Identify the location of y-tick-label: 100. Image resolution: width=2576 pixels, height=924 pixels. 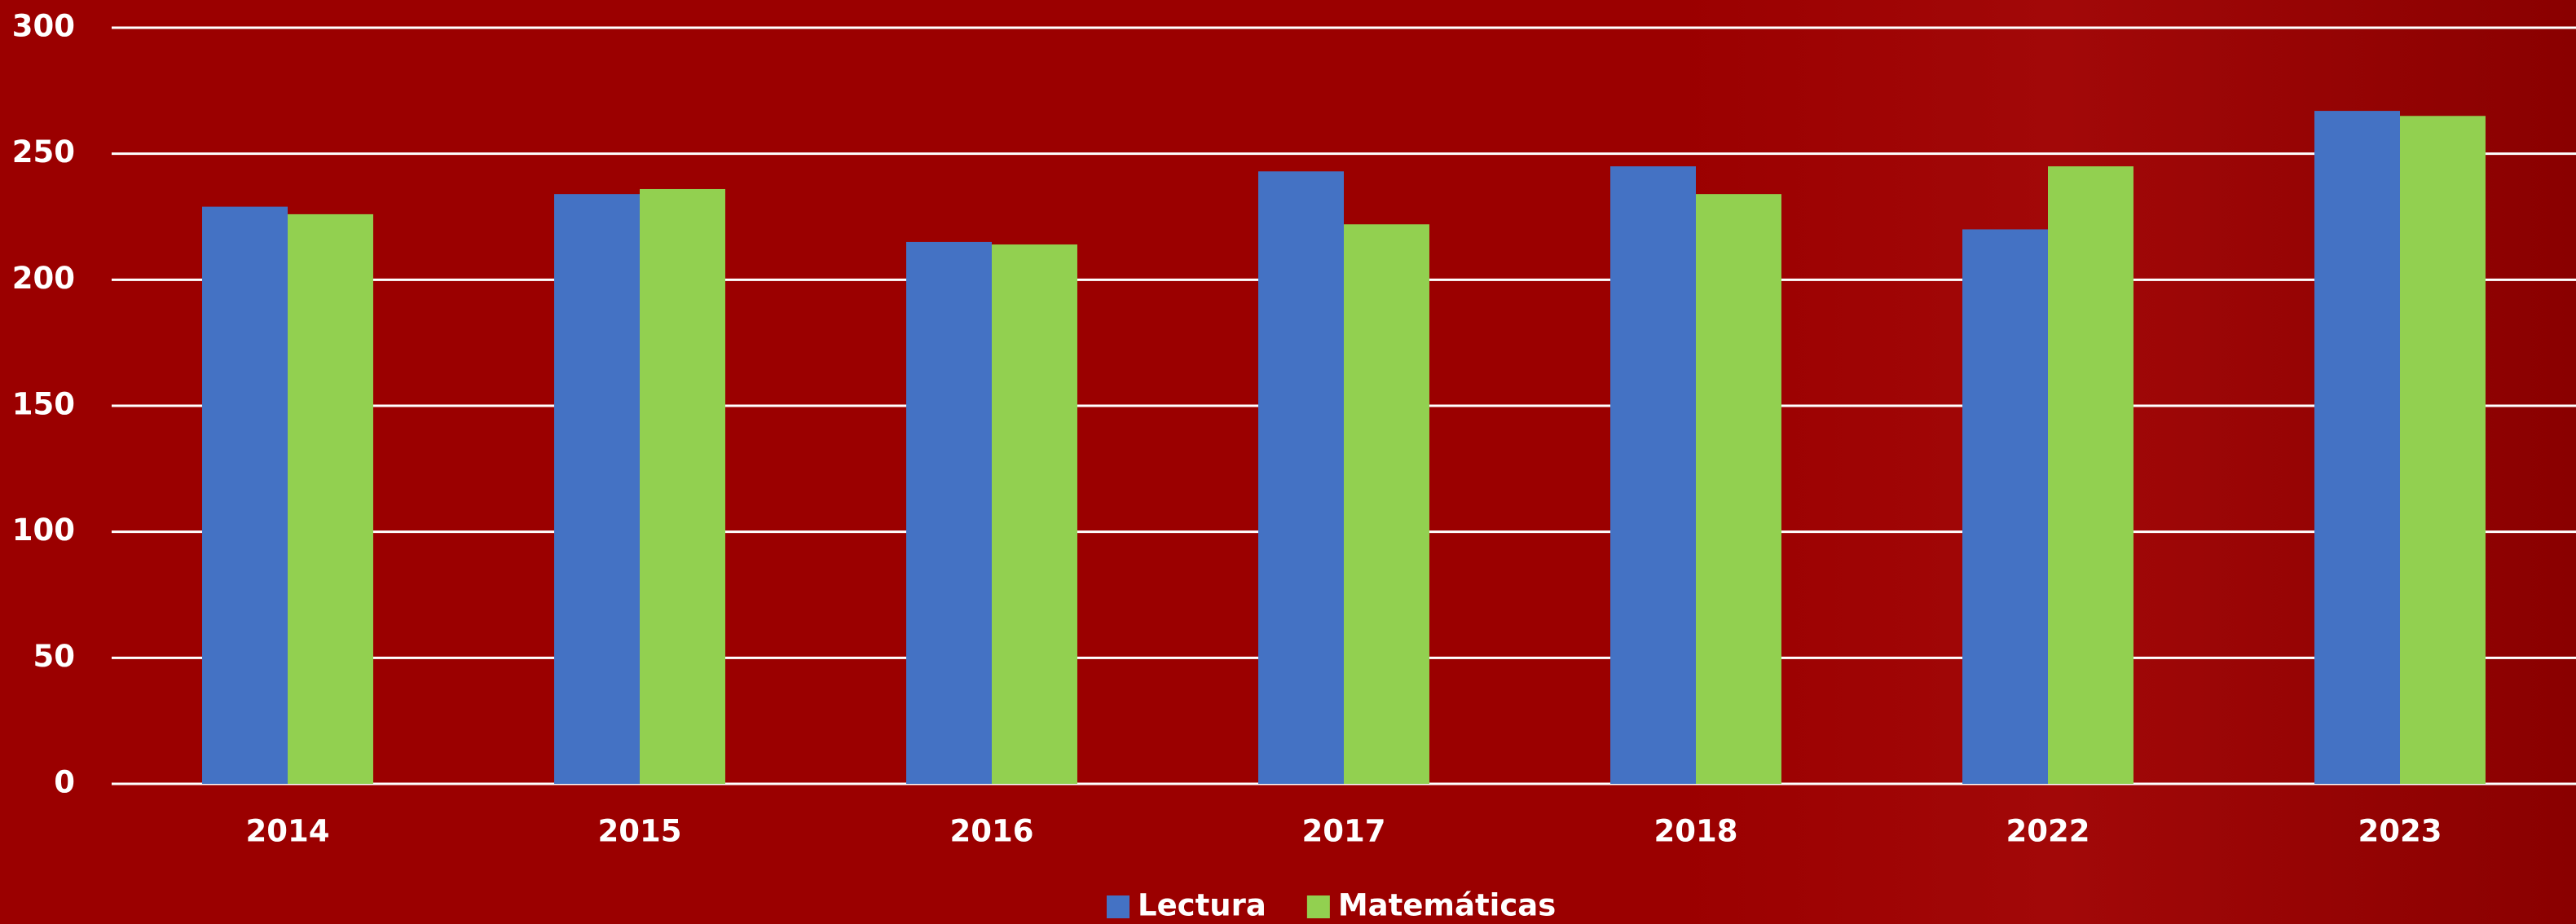
(44, 530).